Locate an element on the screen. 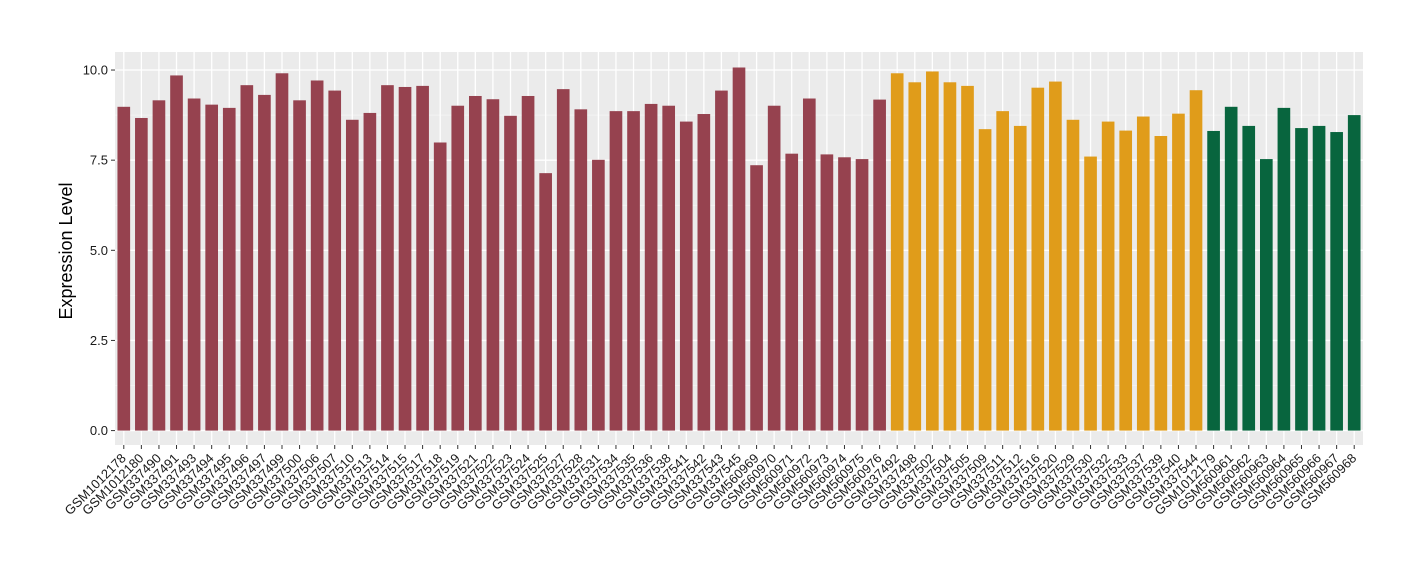 This screenshot has height=580, width=1420. y-axis: 0.0 2.5 5.0 7.5 10.0 is located at coordinates (99, 250).